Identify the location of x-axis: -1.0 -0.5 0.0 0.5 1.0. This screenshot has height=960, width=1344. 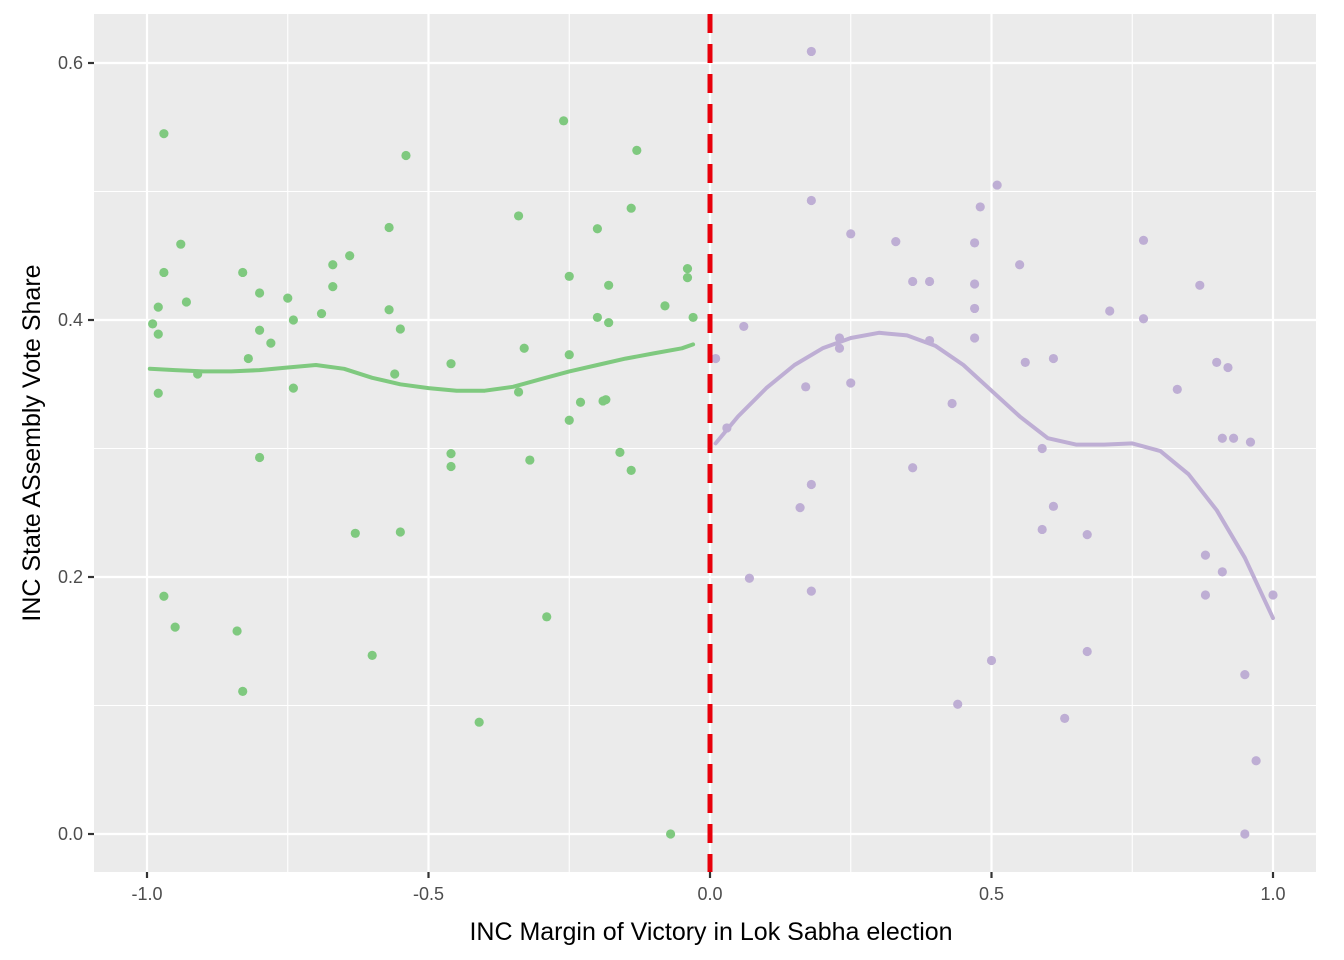
(708, 888).